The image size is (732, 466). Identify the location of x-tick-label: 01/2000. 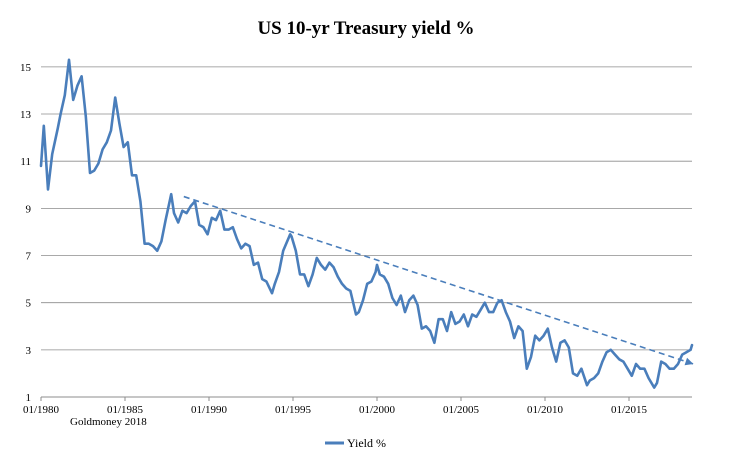
(377, 410).